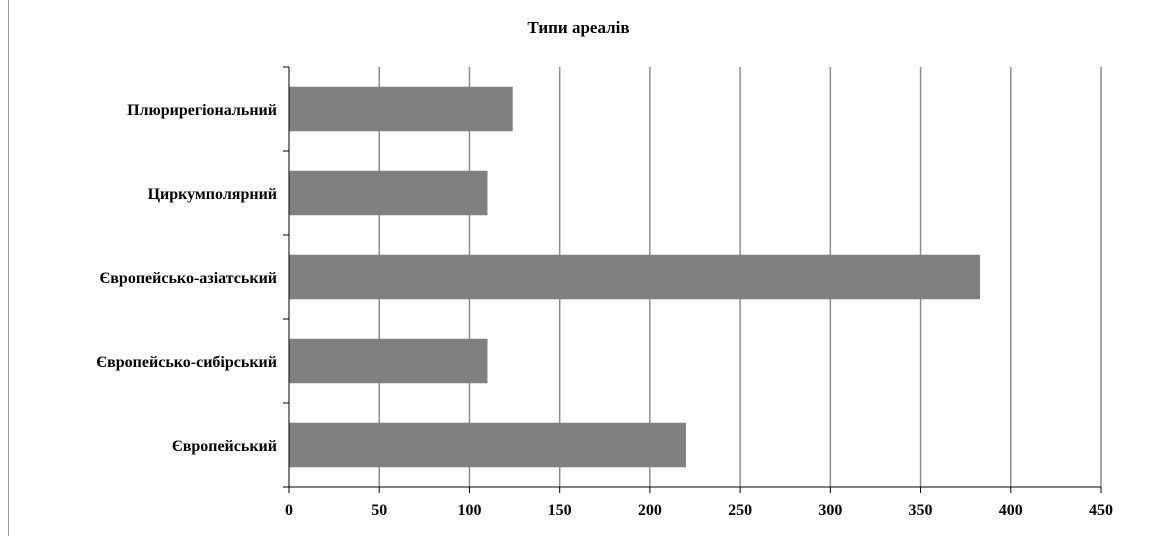  I want to click on x-tick-label-350: 350, so click(921, 510).